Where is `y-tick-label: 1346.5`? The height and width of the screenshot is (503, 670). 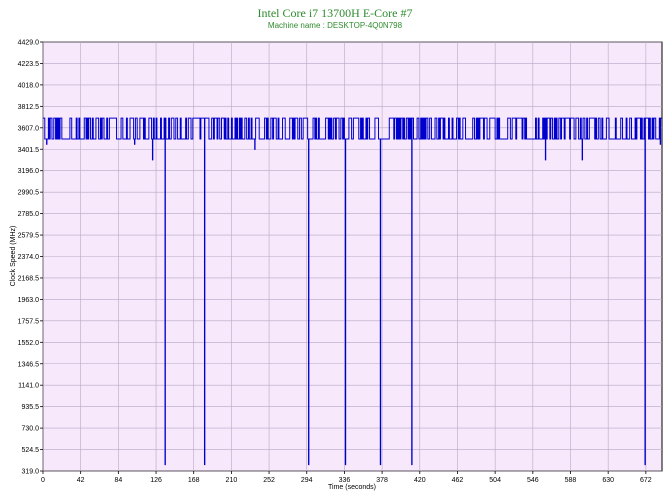 y-tick-label: 1346.5 is located at coordinates (29, 364).